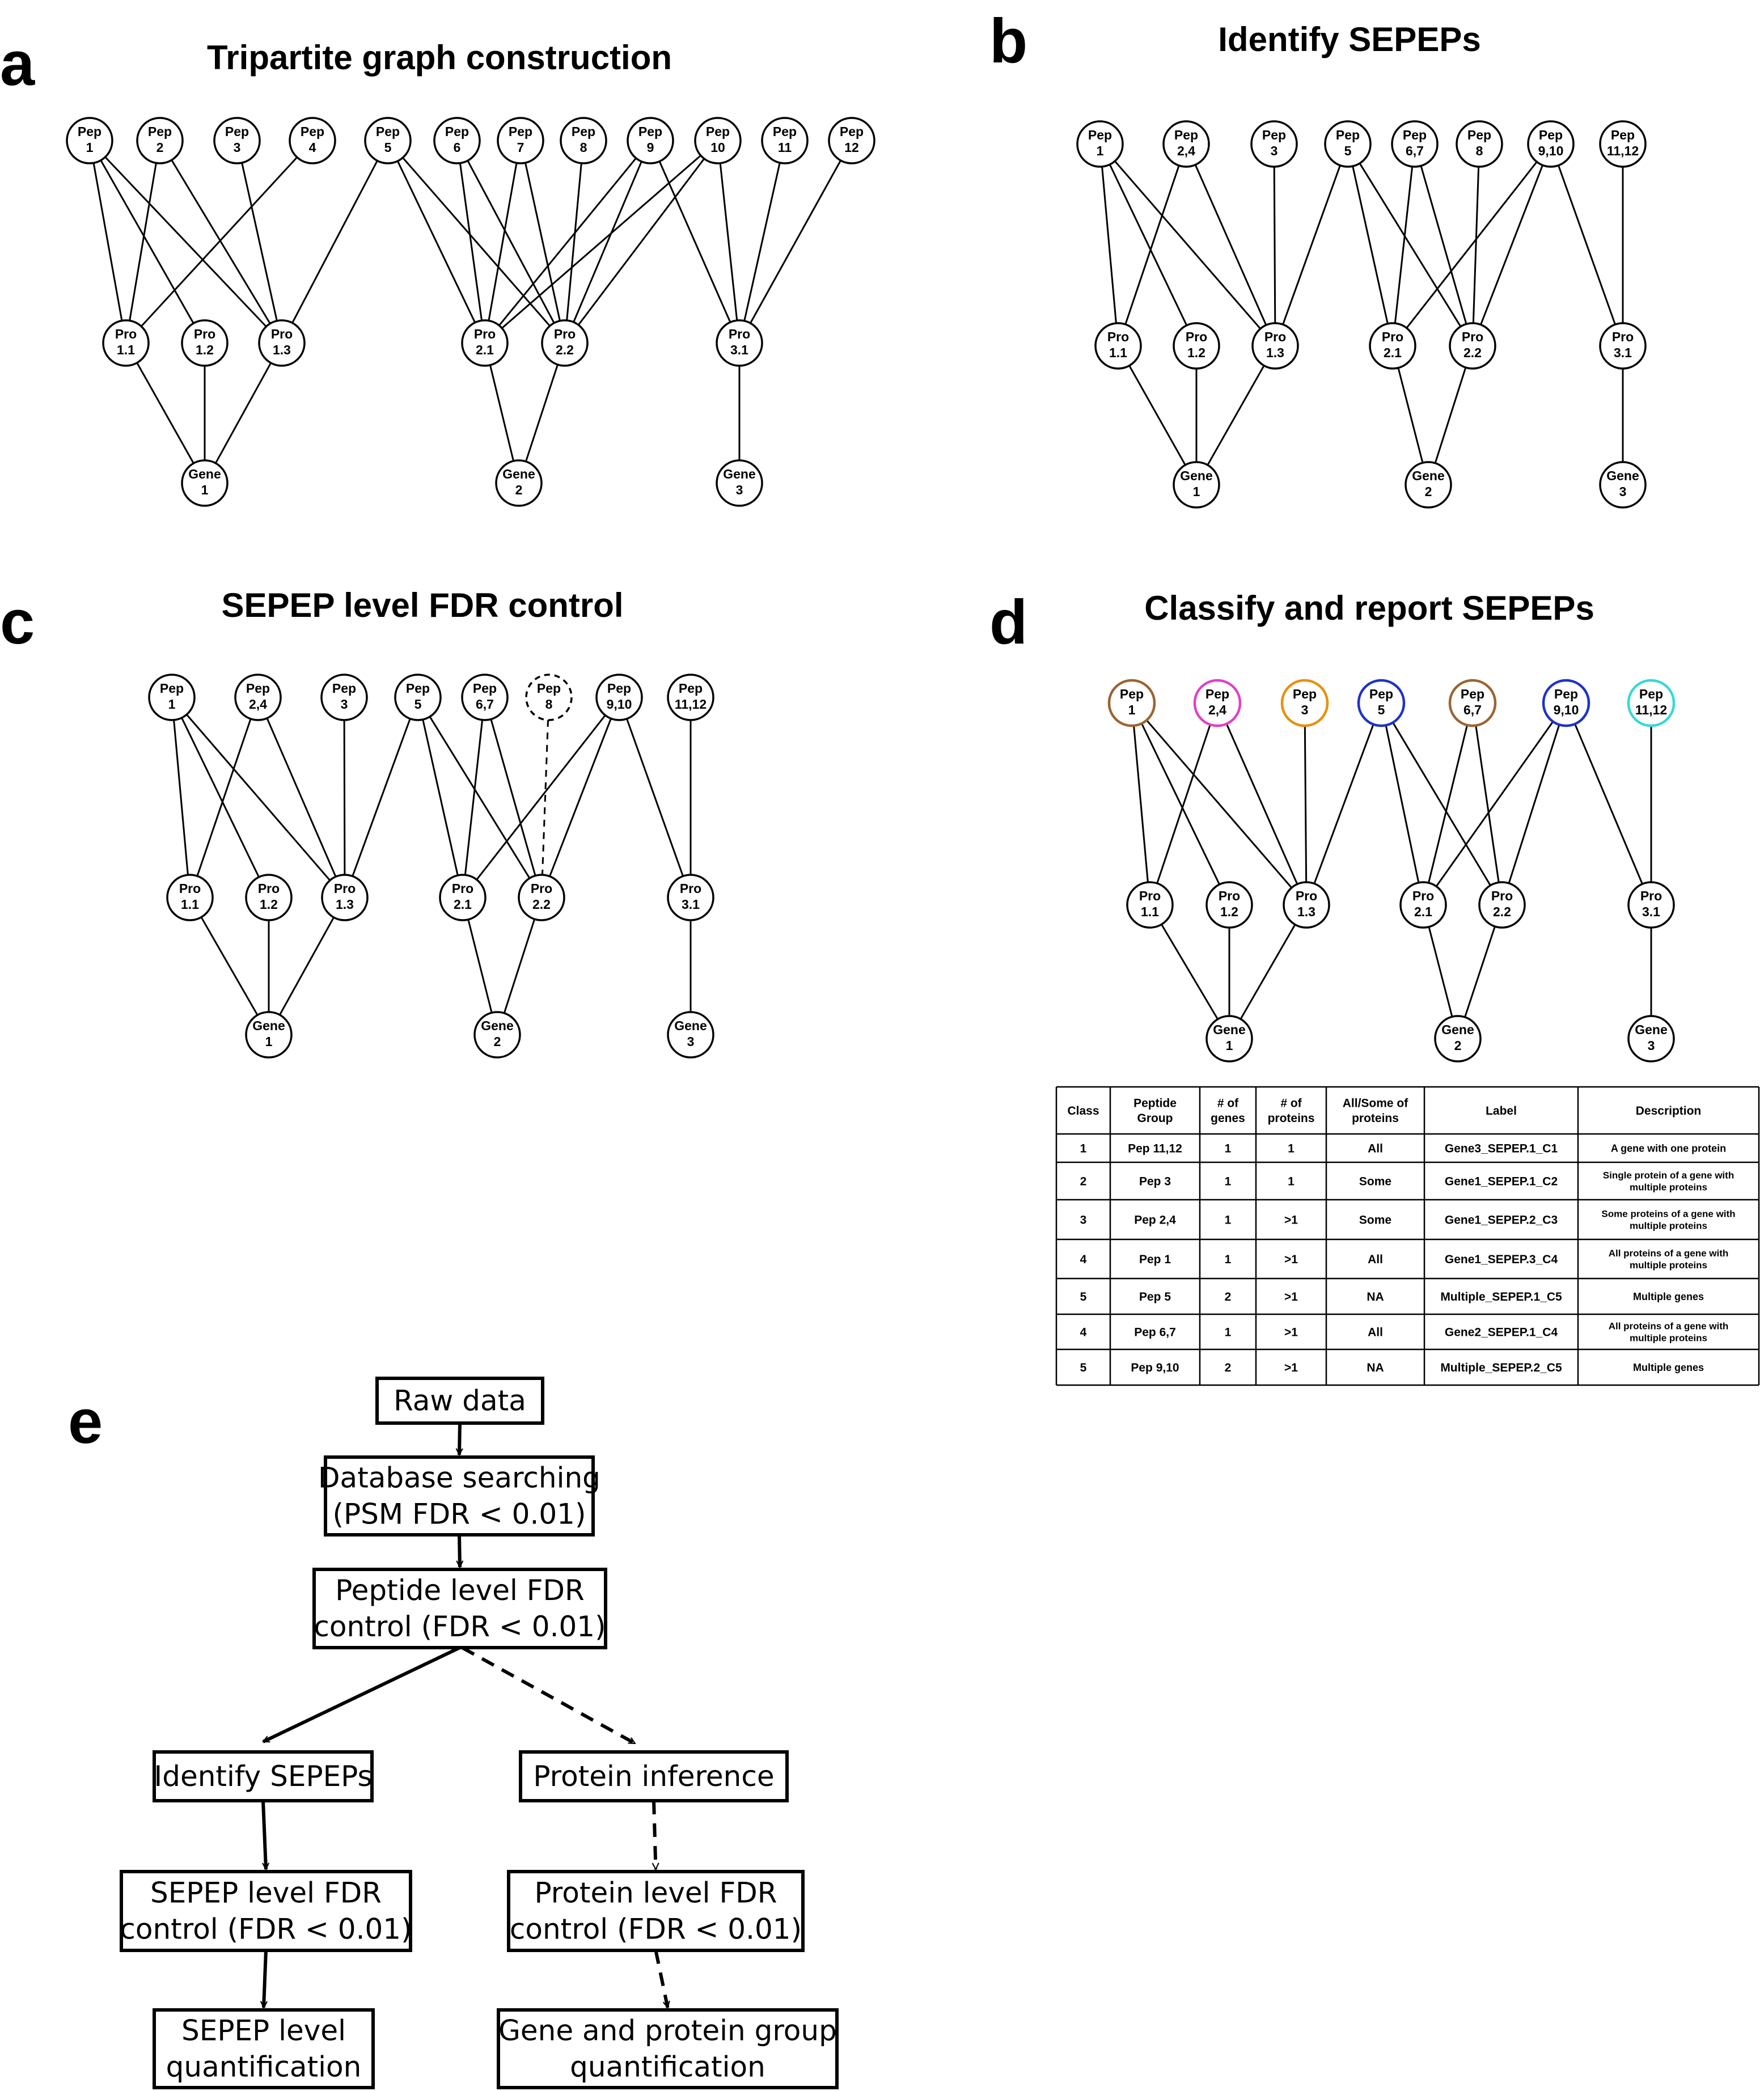 This screenshot has width=1764, height=2091. What do you see at coordinates (1109, 245) in the screenshot?
I see `edge-p1-r11` at bounding box center [1109, 245].